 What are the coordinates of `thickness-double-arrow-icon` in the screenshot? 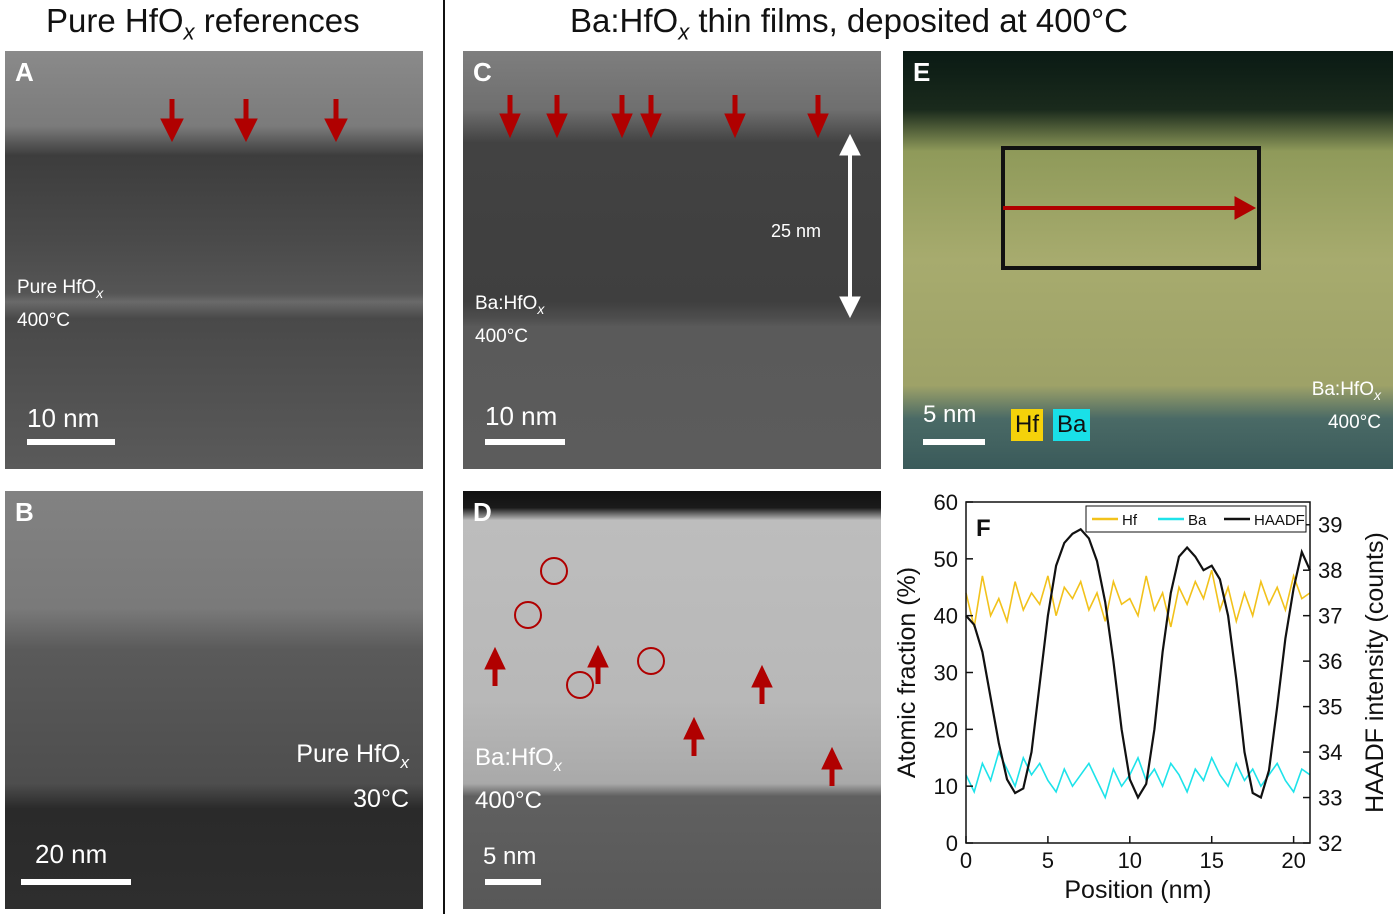 It's located at (850, 226).